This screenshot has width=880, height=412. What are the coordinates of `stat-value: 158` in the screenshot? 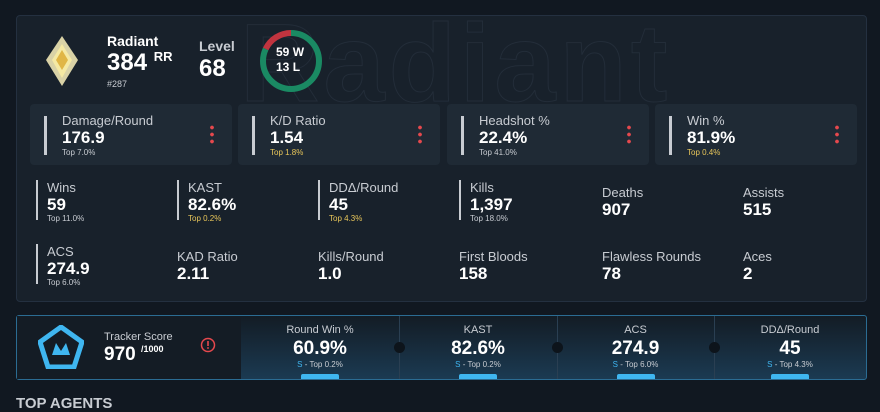 It's located at (473, 273).